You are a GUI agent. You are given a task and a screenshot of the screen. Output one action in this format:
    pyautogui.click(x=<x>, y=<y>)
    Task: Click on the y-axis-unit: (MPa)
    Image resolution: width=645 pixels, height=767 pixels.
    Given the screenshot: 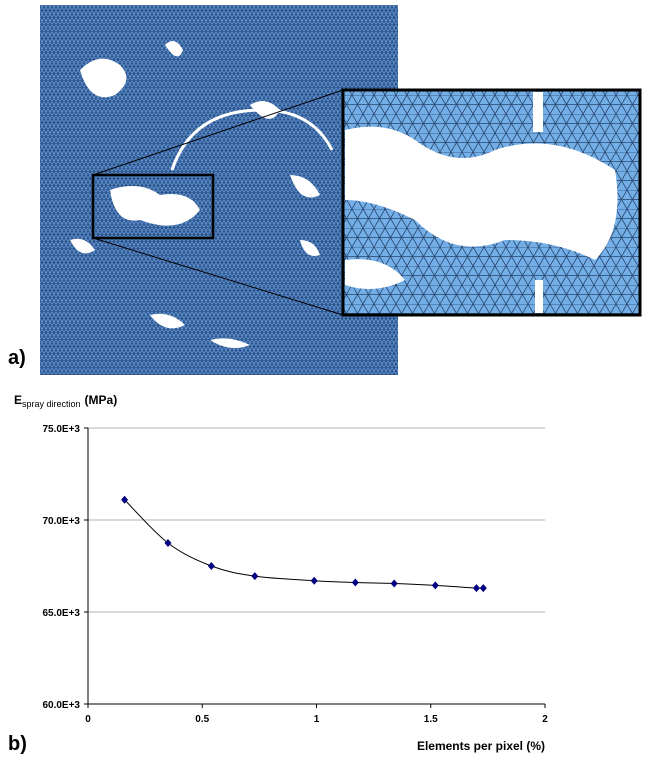 What is the action you would take?
    pyautogui.click(x=101, y=400)
    